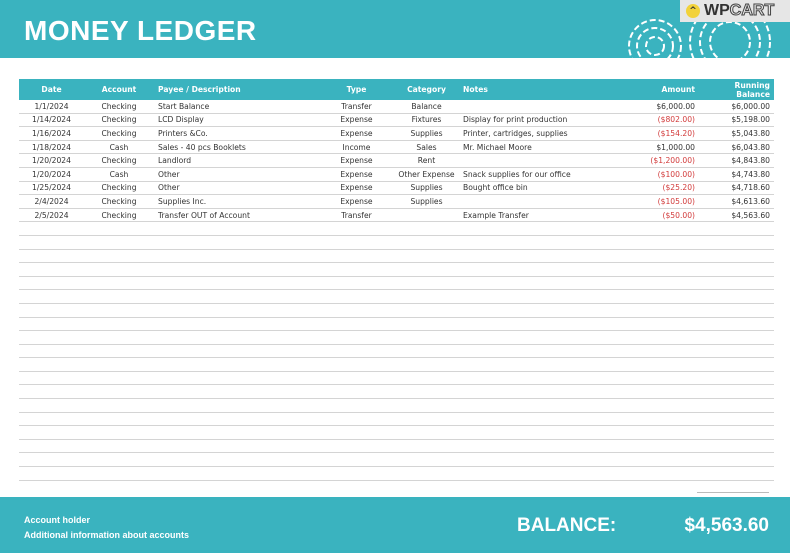  What do you see at coordinates (736, 120) in the screenshot?
I see `table-cell: $5,198.00` at bounding box center [736, 120].